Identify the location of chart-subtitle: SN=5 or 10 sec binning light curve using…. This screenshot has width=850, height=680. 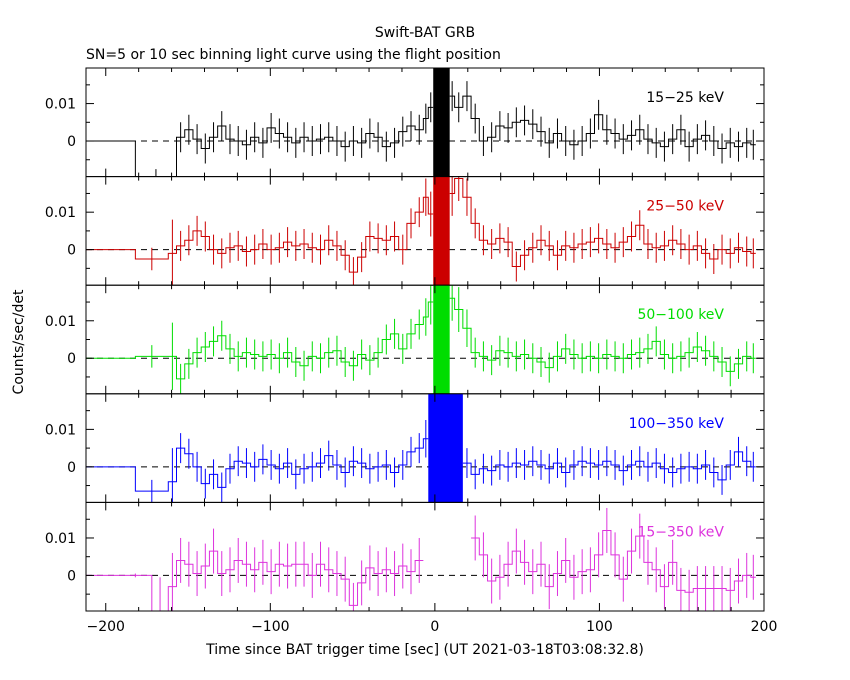
(293, 55).